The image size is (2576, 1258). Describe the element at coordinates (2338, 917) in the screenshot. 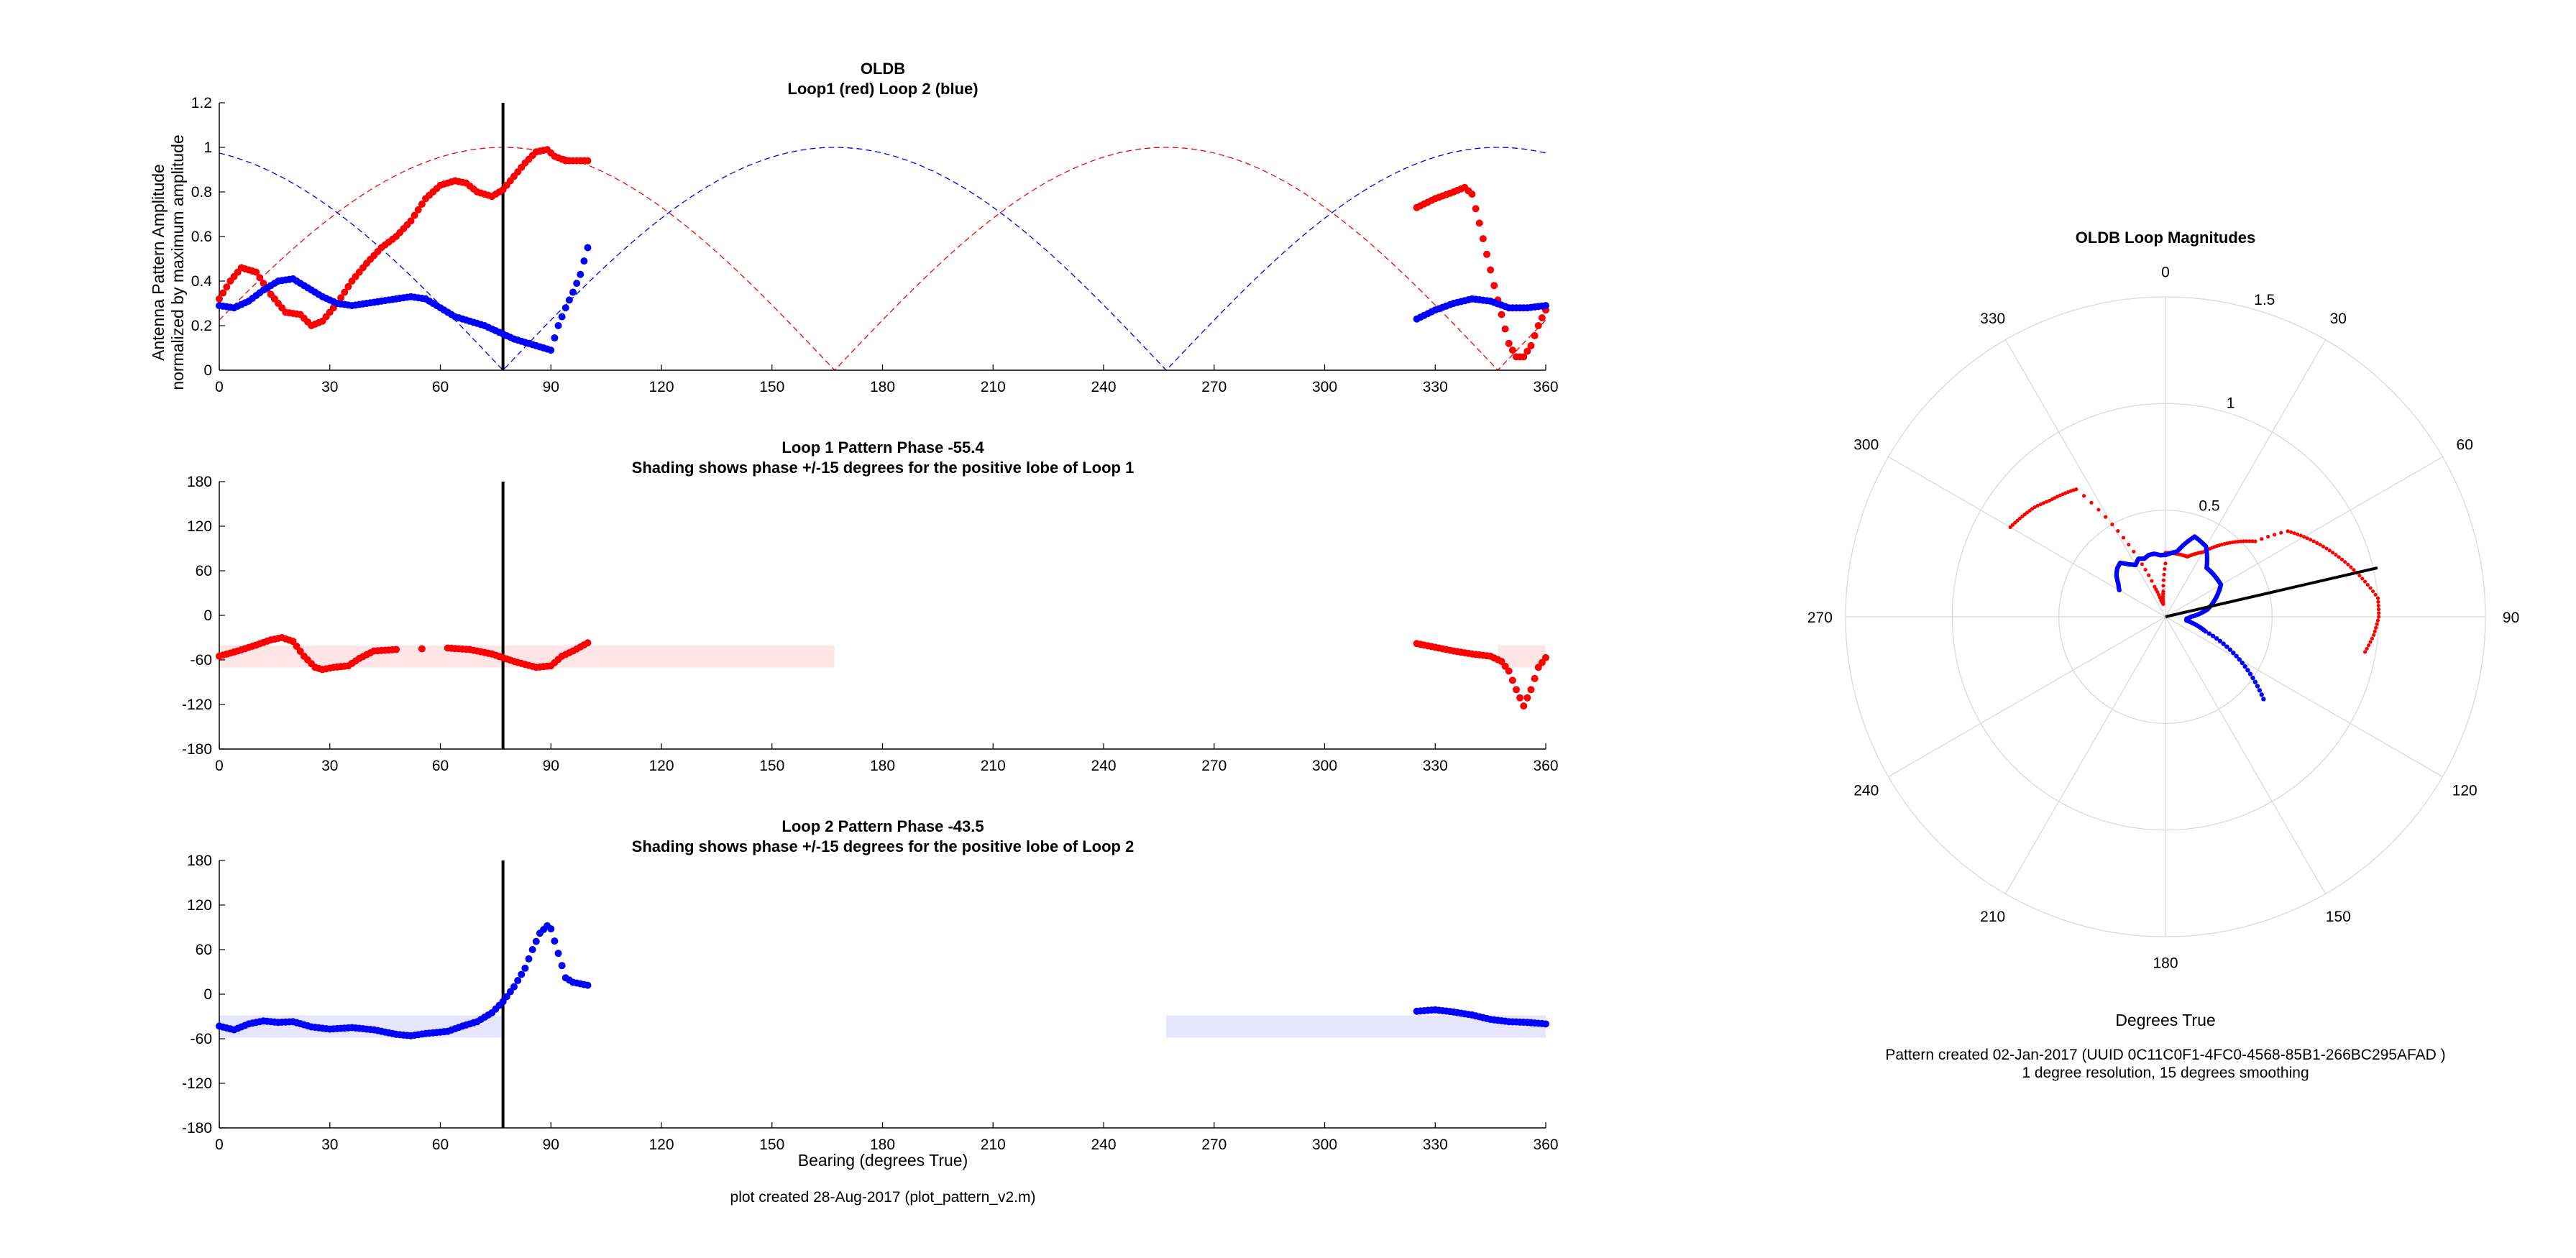

I see `polar-angle-label: 150` at that location.